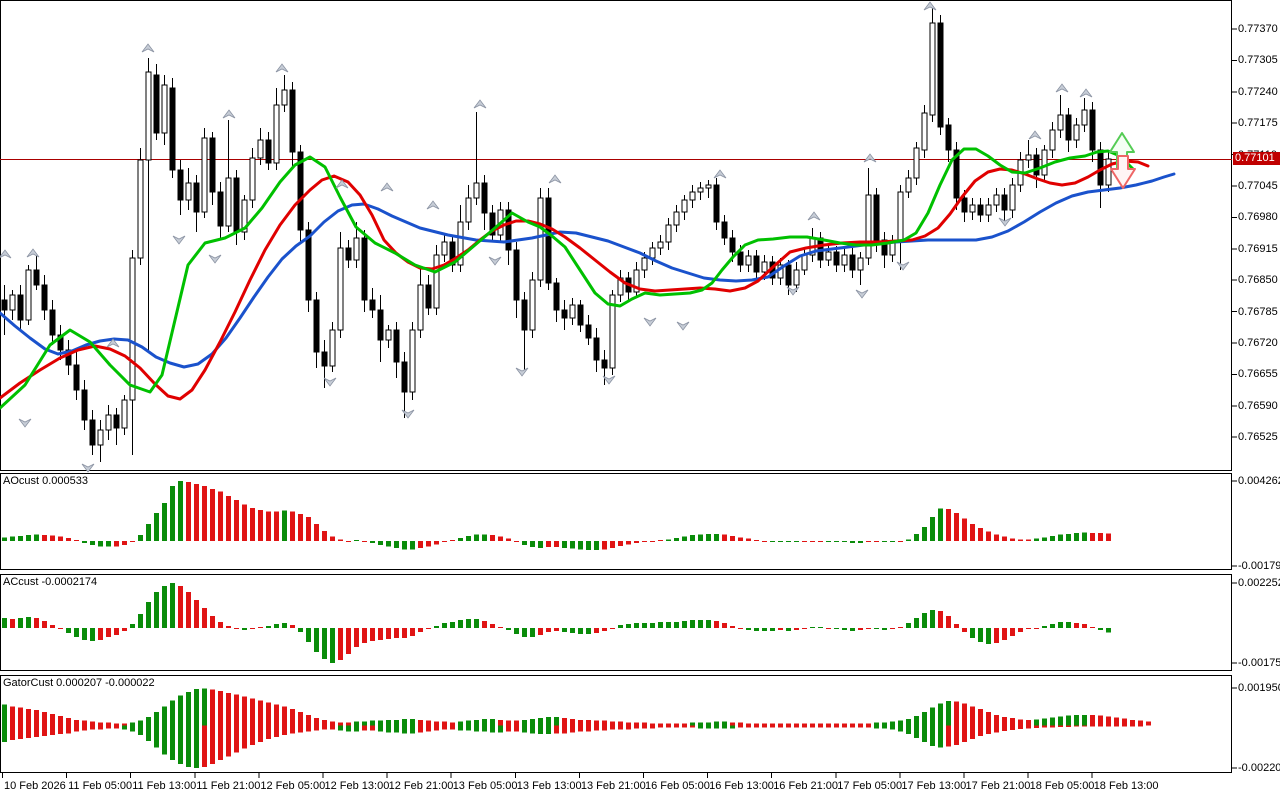 Image resolution: width=1280 pixels, height=800 pixels. Describe the element at coordinates (1258, 311) in the screenshot. I see `price-axis-label: 0.76785` at that location.